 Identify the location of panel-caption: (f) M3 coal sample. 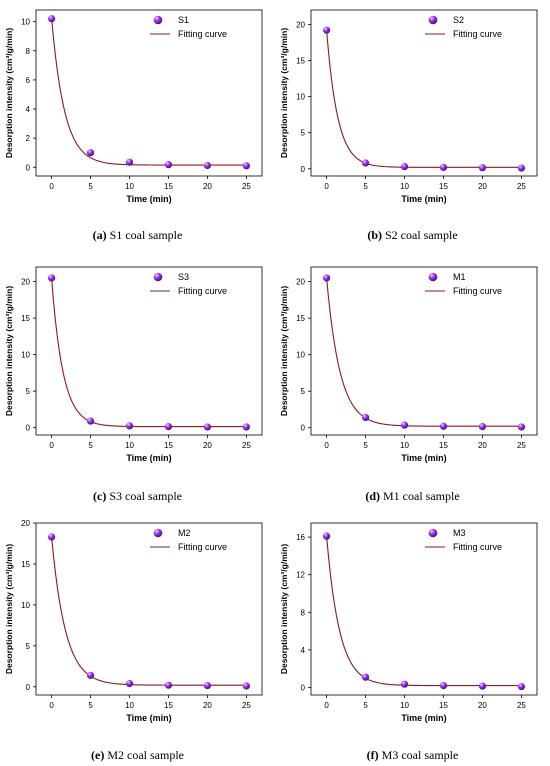
(412, 755).